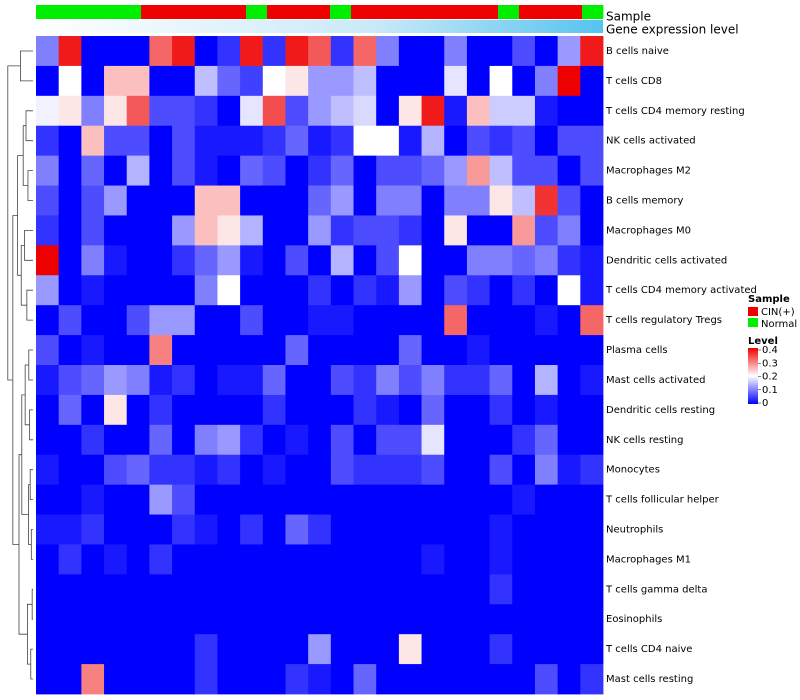 Image resolution: width=800 pixels, height=700 pixels. Describe the element at coordinates (778, 312) in the screenshot. I see `legend-label-cin: CIN(+)` at that location.